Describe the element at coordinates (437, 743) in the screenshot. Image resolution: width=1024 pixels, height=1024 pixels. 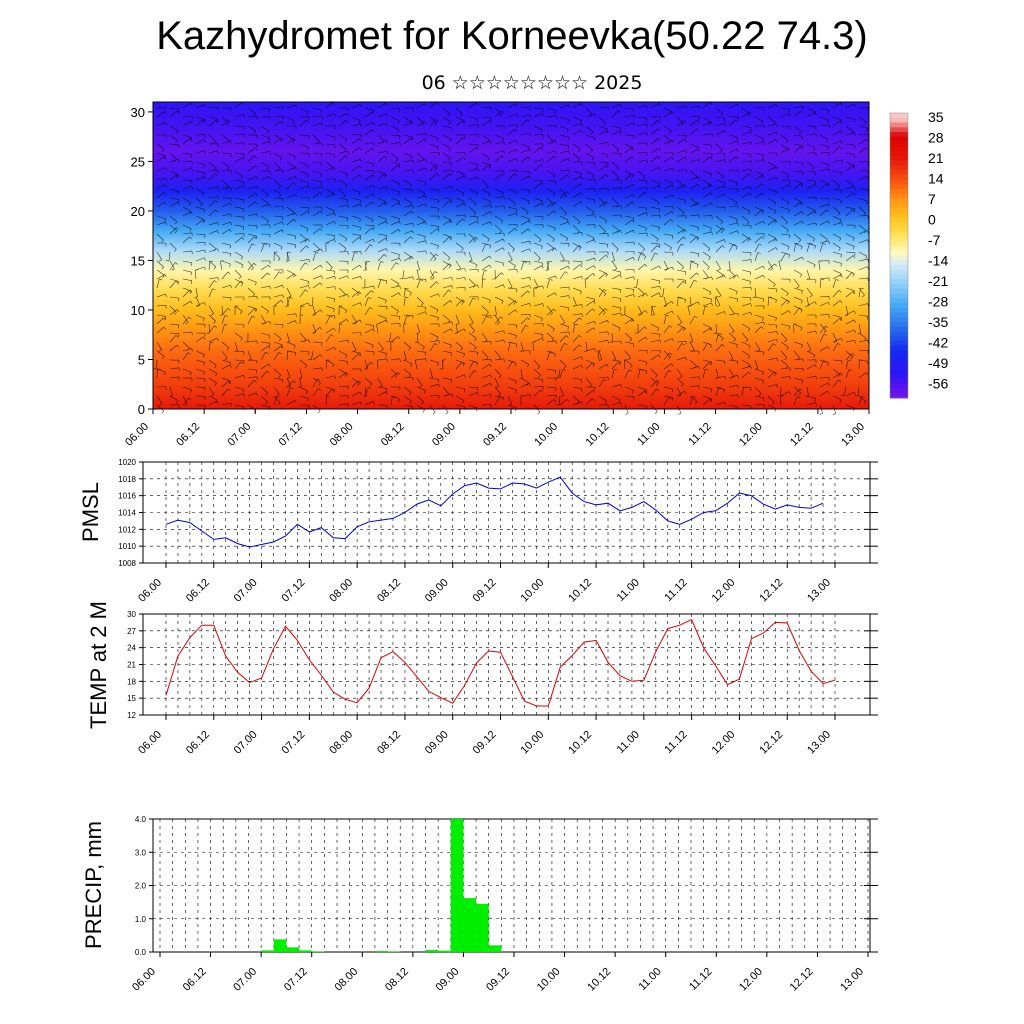
I see `temp2m-xtick-09-00: 09.00` at that location.